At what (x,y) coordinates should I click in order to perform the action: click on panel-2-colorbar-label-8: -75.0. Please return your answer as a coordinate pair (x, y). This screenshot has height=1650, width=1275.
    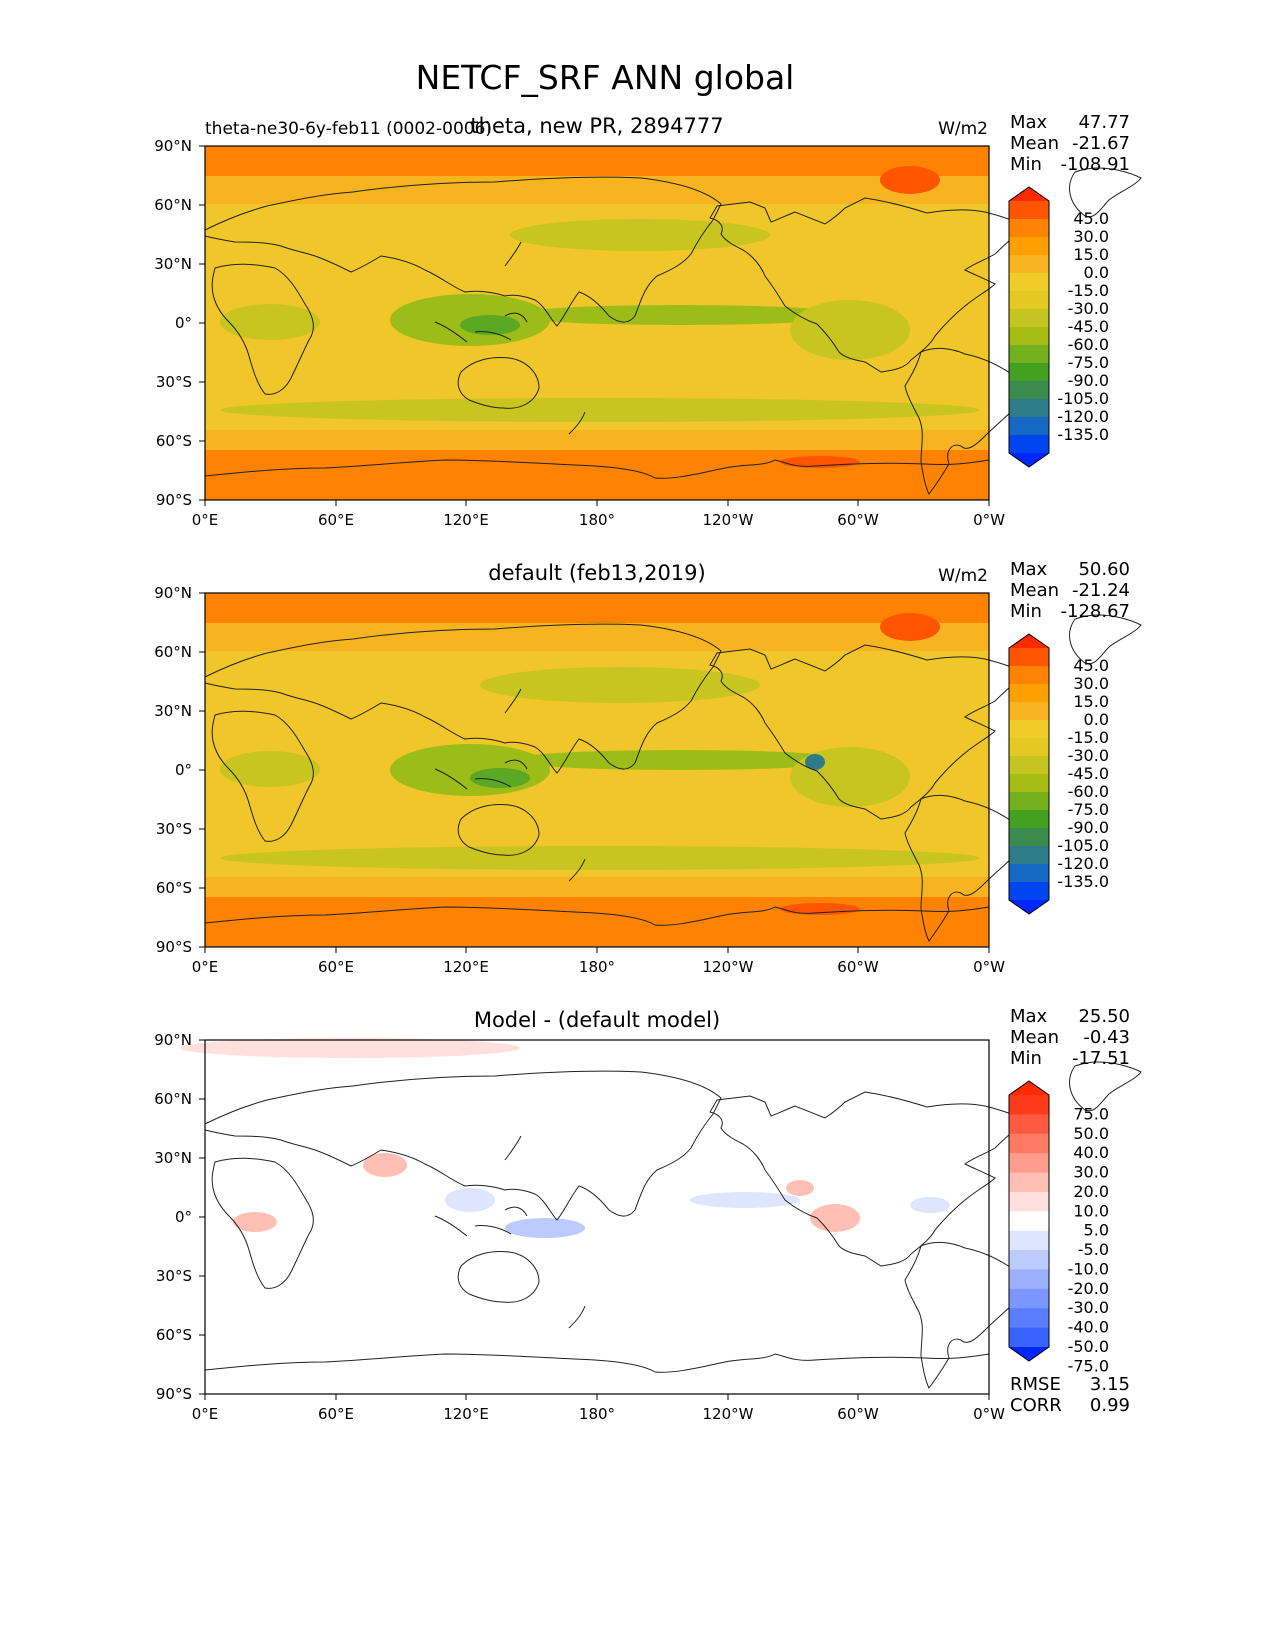
    Looking at the image, I should click on (1088, 809).